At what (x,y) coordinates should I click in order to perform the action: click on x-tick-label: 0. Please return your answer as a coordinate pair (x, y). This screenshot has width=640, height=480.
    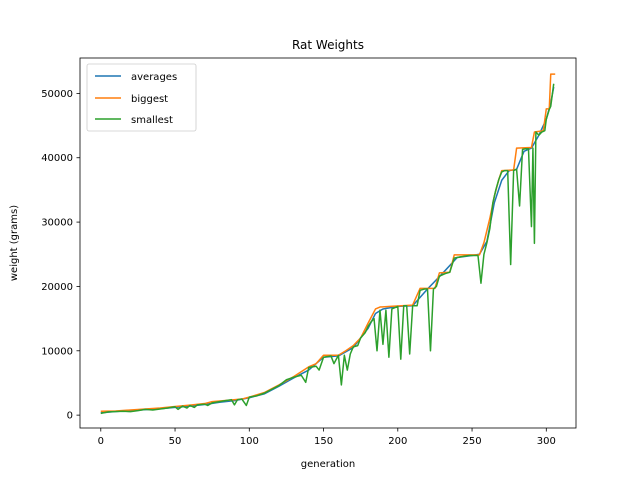
    Looking at the image, I should click on (101, 441).